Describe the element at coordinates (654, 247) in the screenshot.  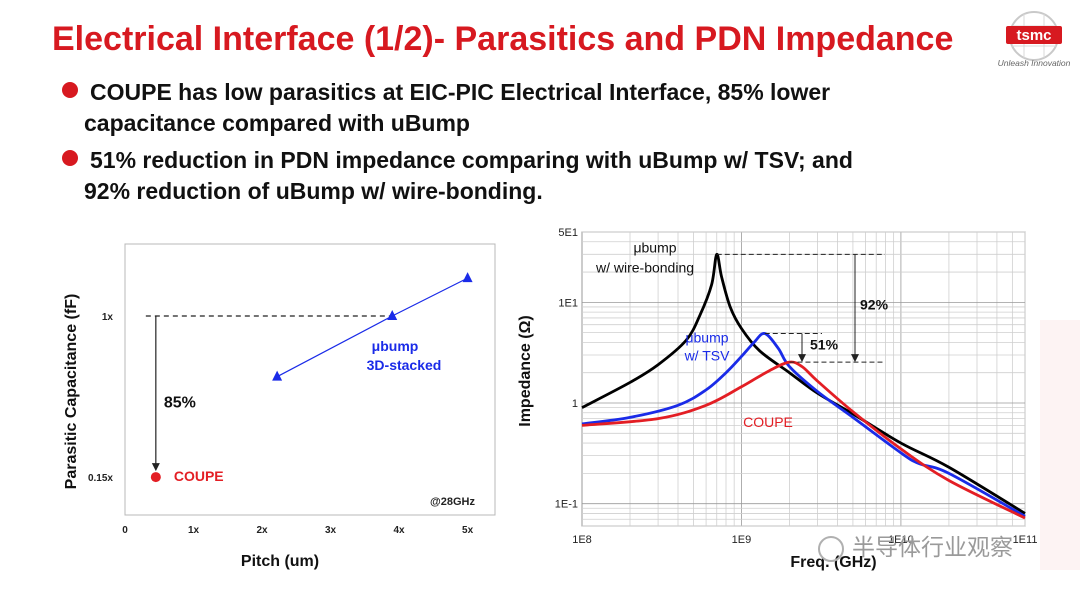
I see `series-label-wire-bonding: μbump` at that location.